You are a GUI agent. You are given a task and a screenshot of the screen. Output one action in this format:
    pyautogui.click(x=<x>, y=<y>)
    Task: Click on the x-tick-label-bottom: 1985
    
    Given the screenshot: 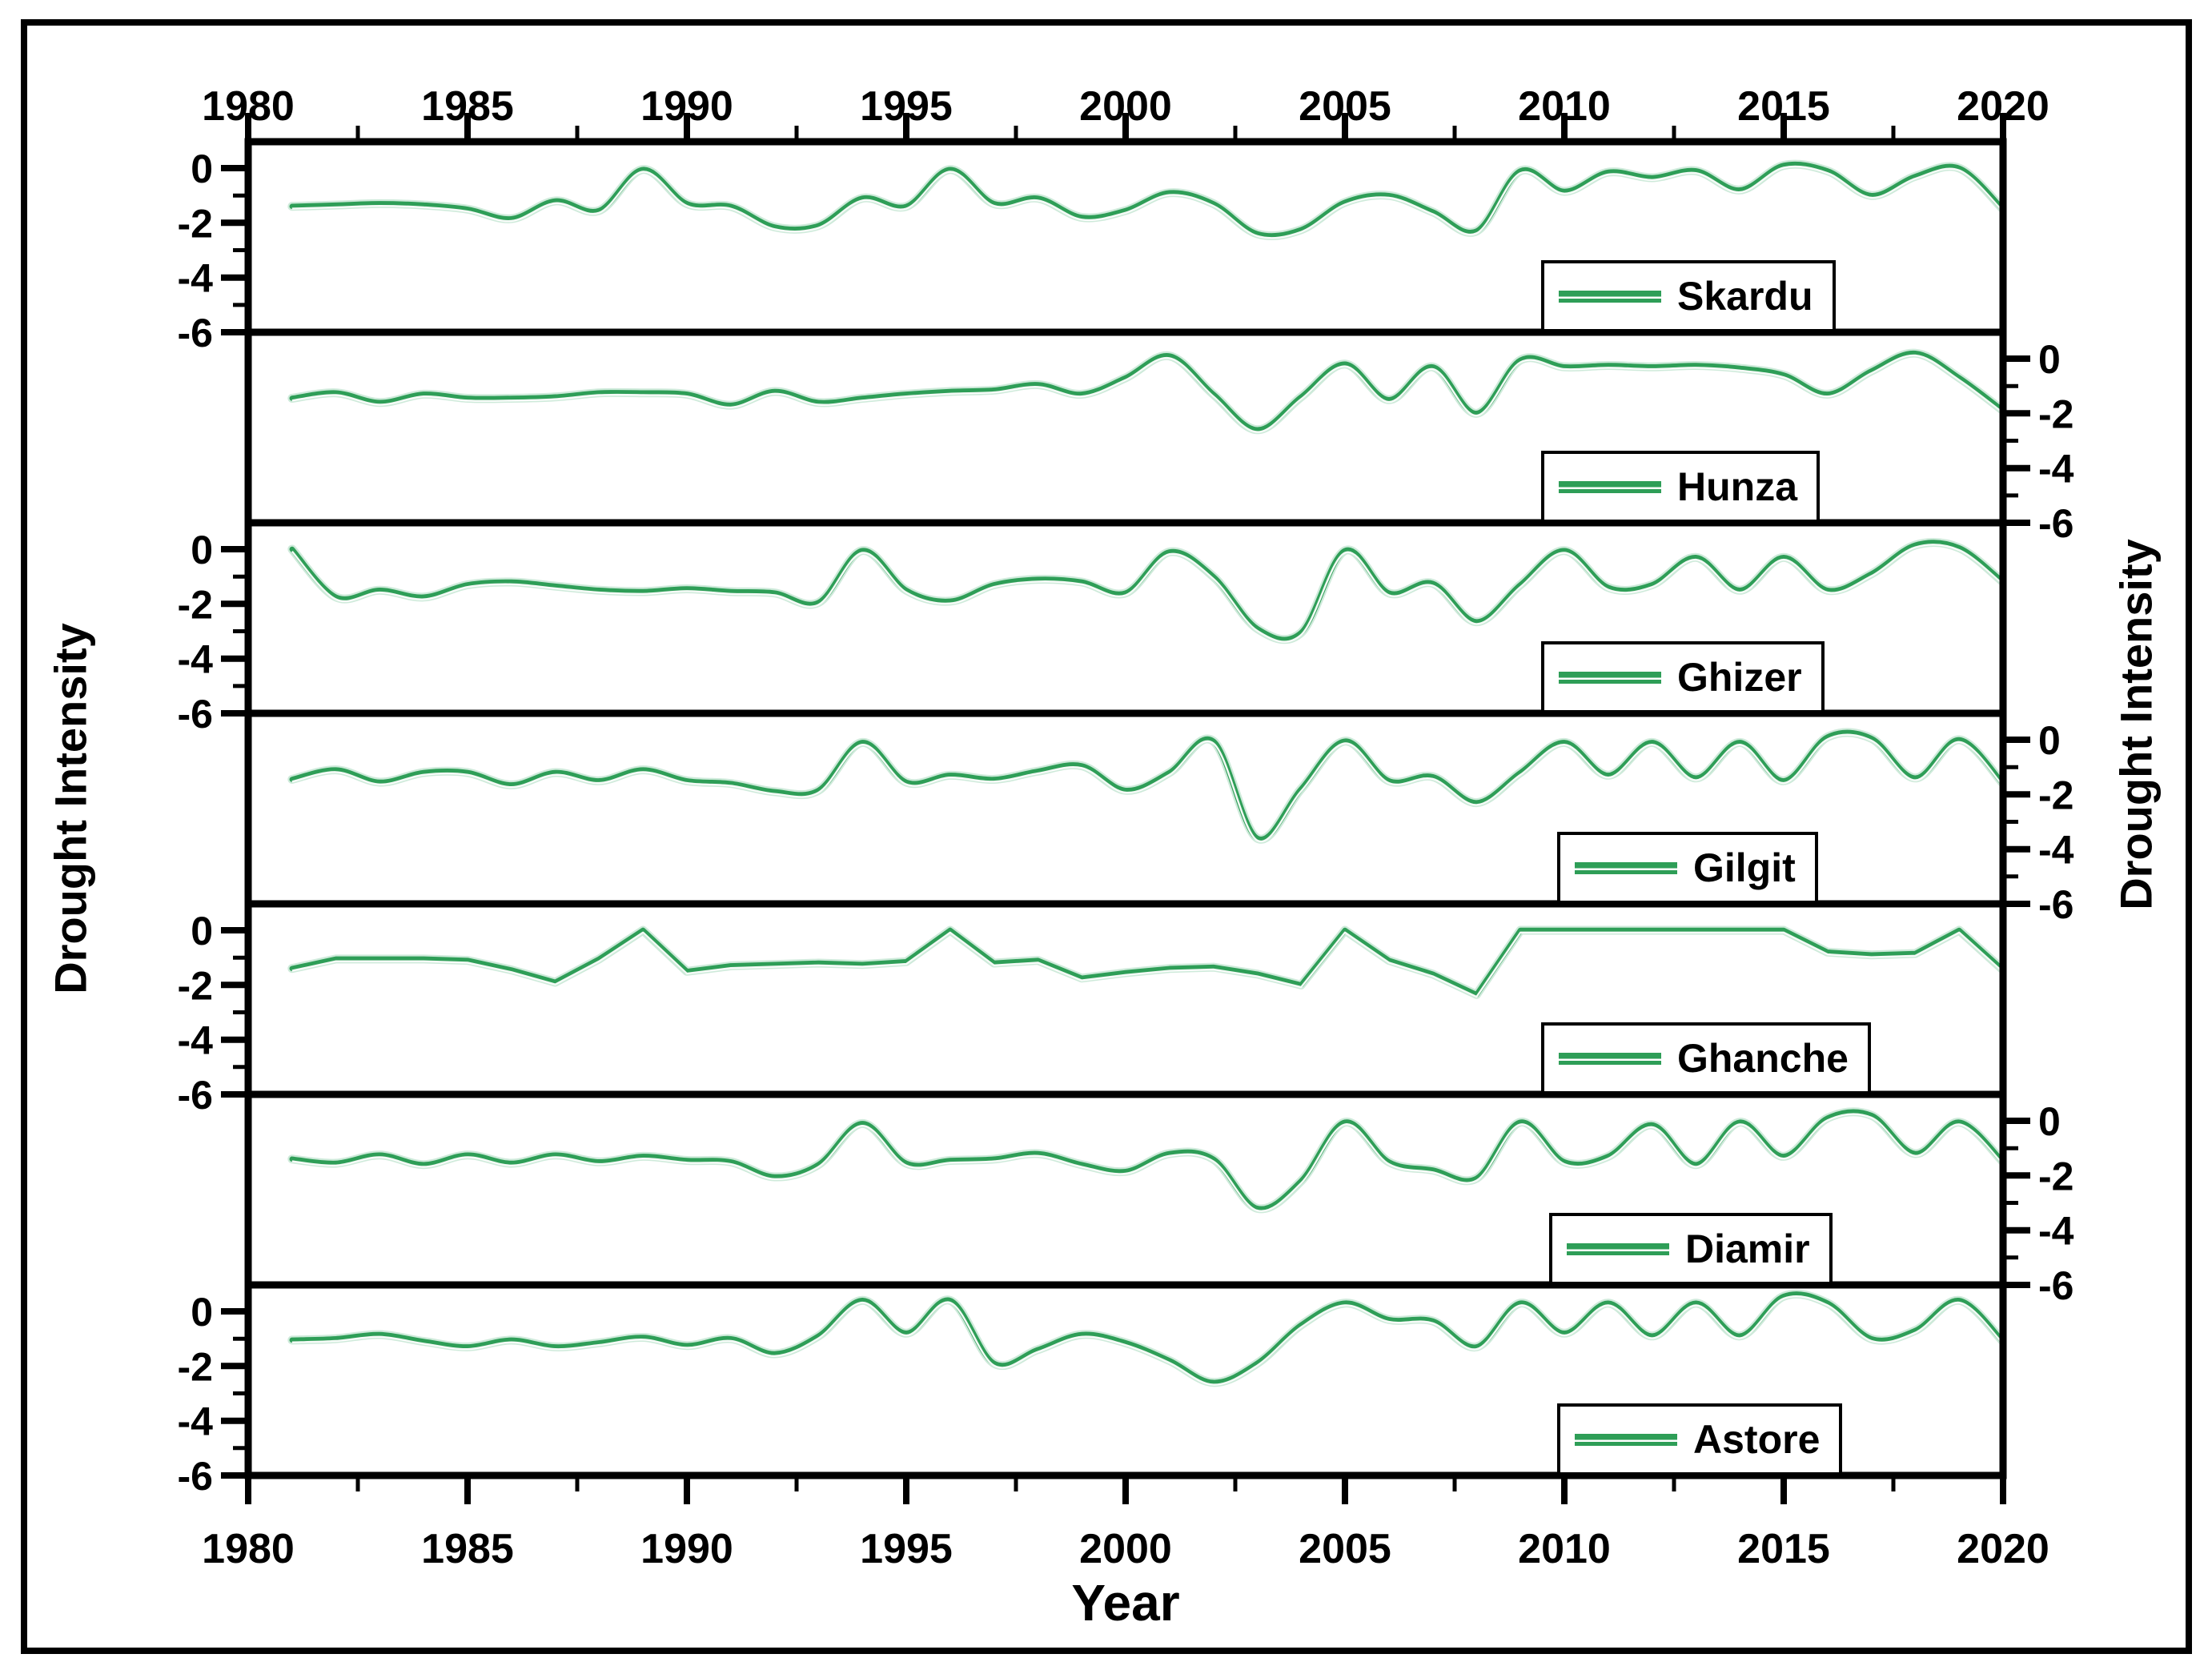 What is the action you would take?
    pyautogui.click(x=468, y=1549)
    